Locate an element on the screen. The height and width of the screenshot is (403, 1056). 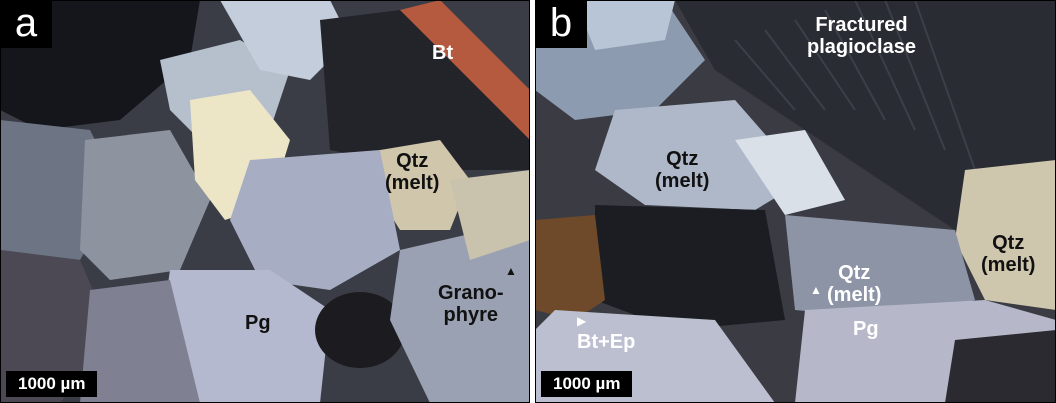
label-qtz-melt-b1: Qtz (melt) is located at coordinates (682, 170).